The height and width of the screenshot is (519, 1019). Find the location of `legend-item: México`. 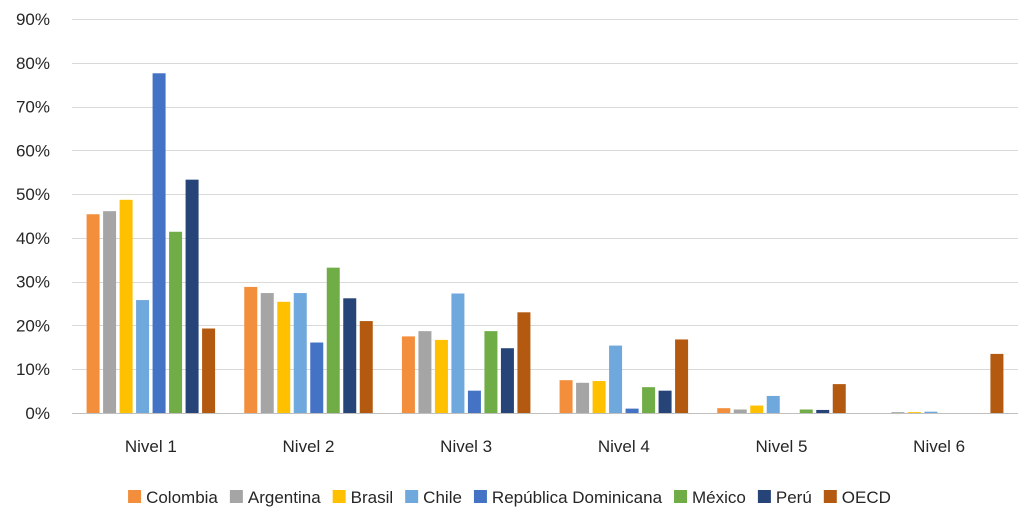

legend-item: México is located at coordinates (710, 497).